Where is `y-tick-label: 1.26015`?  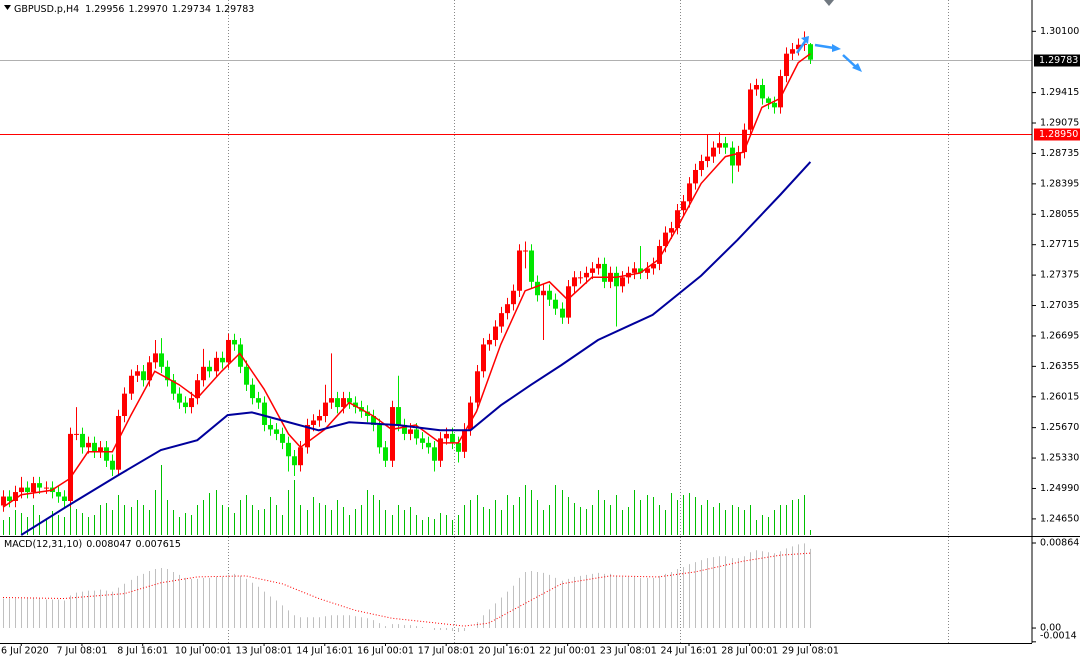
y-tick-label: 1.26015 is located at coordinates (1059, 396).